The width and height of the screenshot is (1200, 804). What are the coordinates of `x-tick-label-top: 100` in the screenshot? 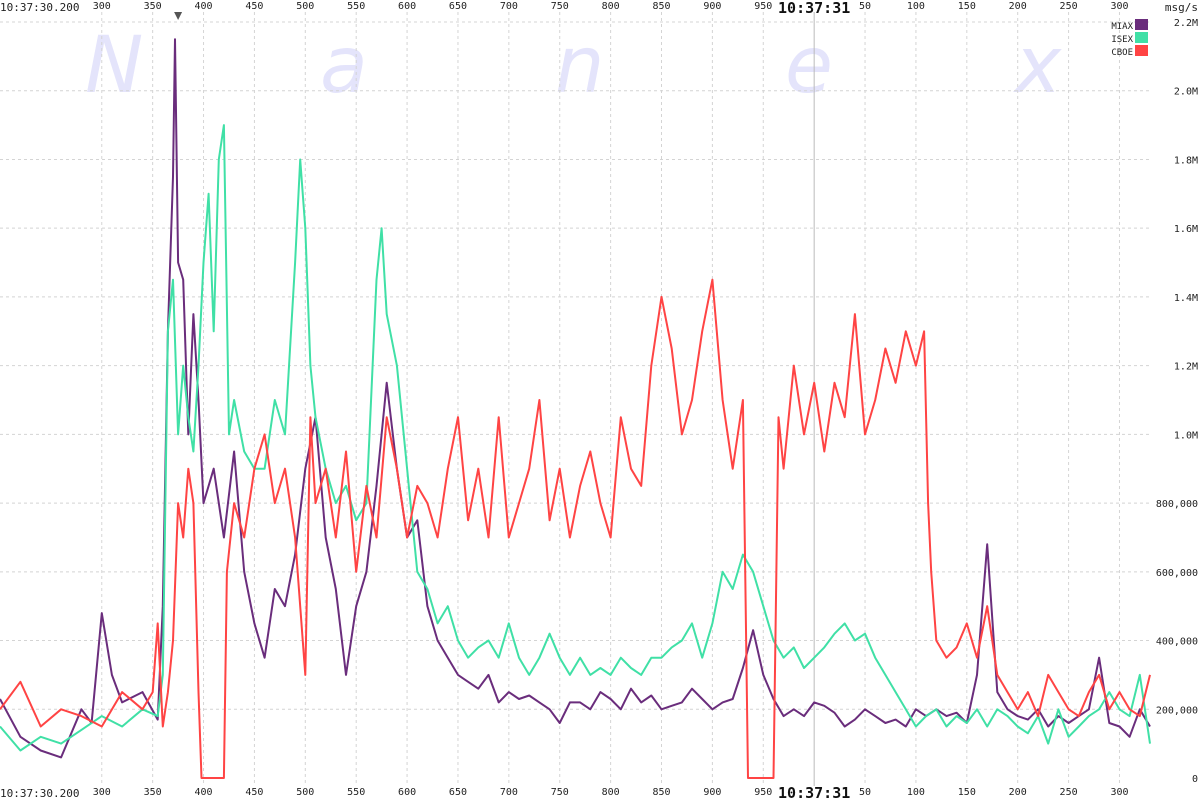 It's located at (916, 6).